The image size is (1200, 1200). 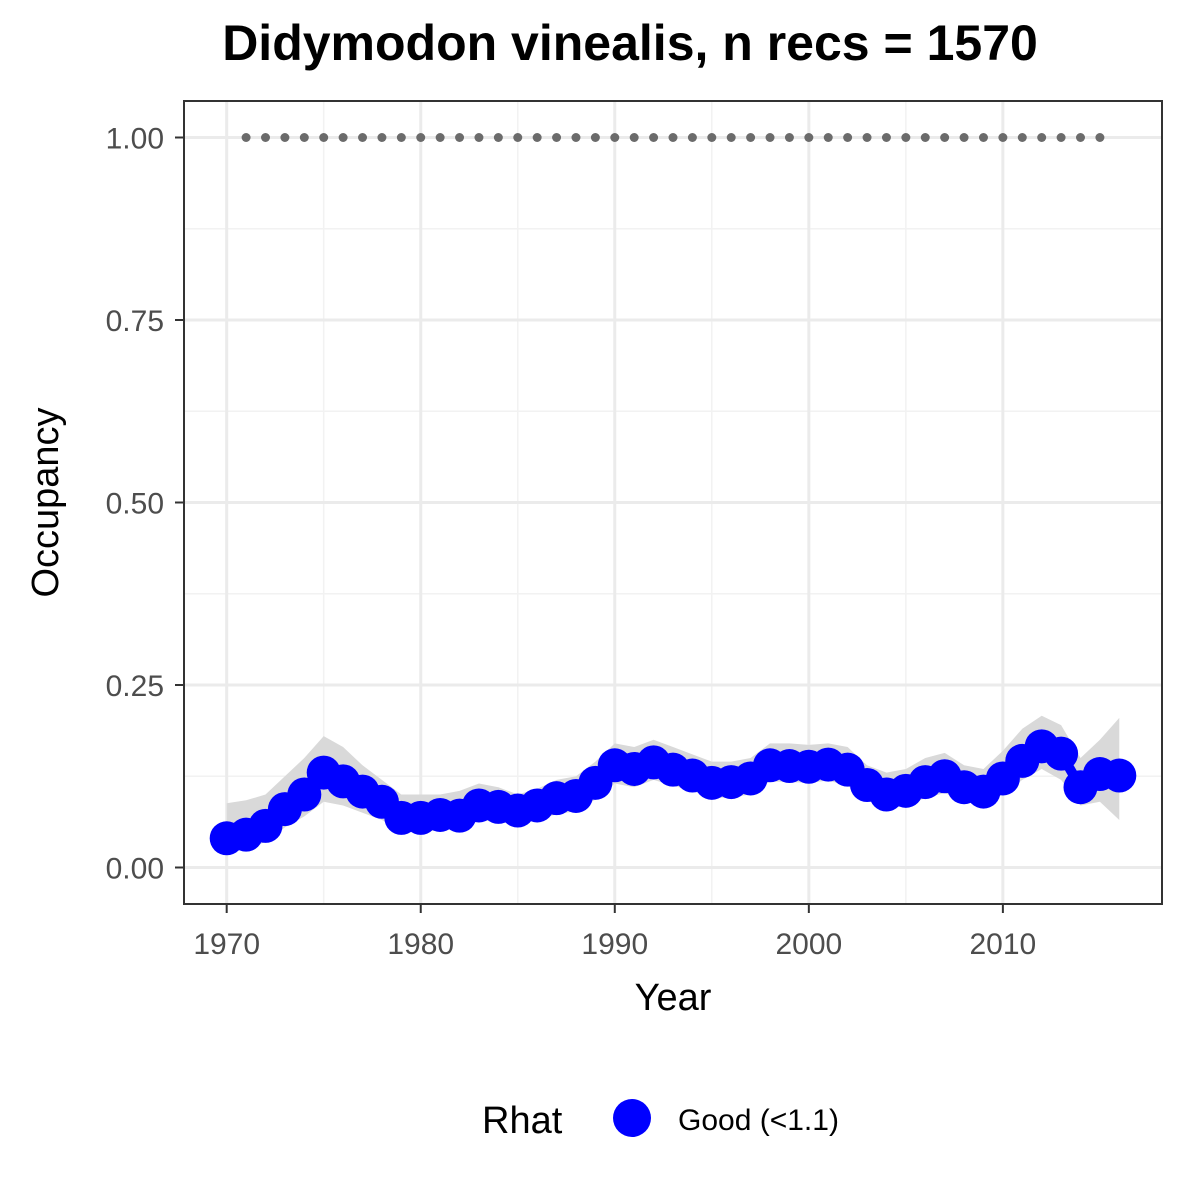 What do you see at coordinates (1100, 137) in the screenshot?
I see `record-point-2015` at bounding box center [1100, 137].